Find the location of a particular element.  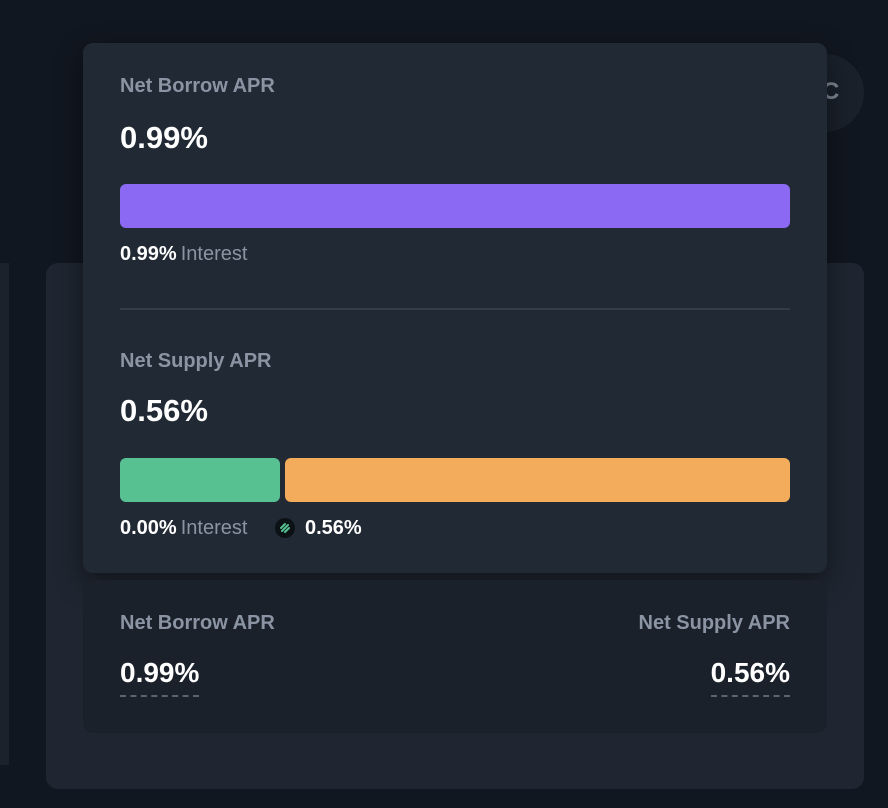

borrow-interest-value: 0.99% is located at coordinates (148, 254).